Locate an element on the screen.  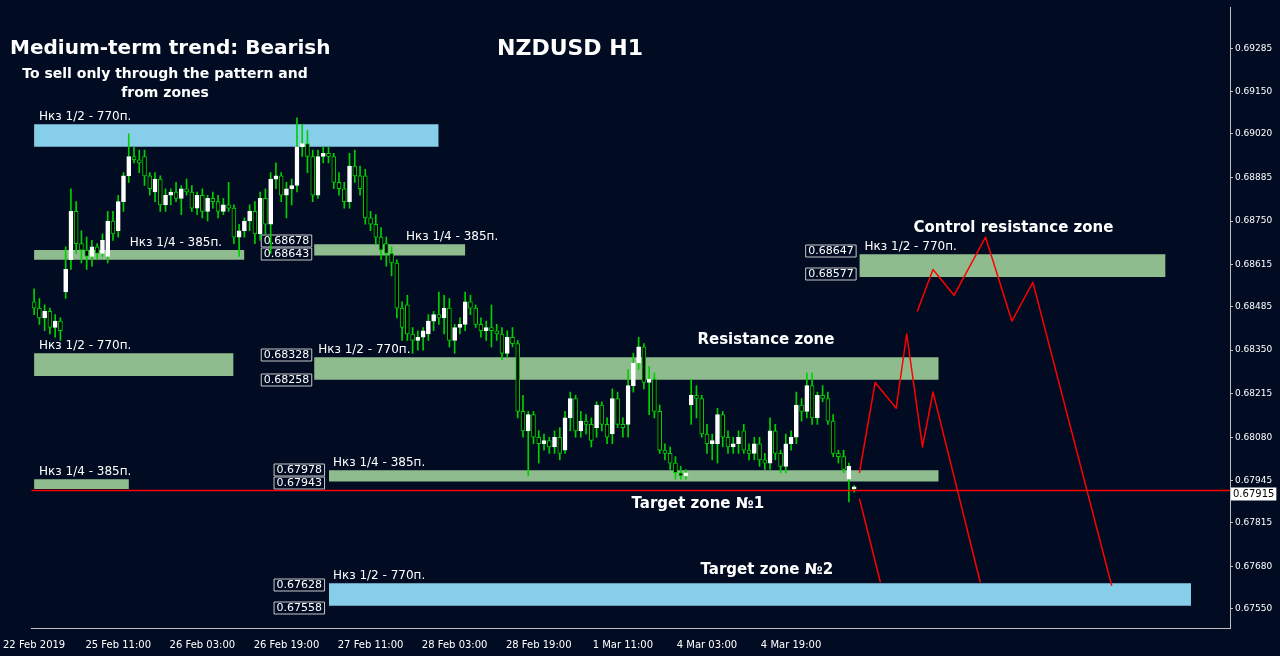
x-tick-label: 26 Feb 03:00 is located at coordinates (202, 644).